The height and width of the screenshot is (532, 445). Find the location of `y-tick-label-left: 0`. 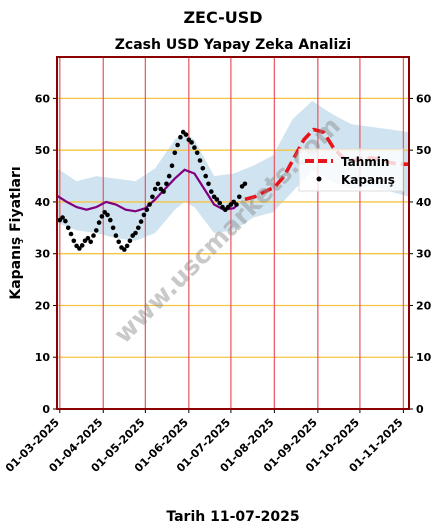

y-tick-label-left: 0 is located at coordinates (46, 409).